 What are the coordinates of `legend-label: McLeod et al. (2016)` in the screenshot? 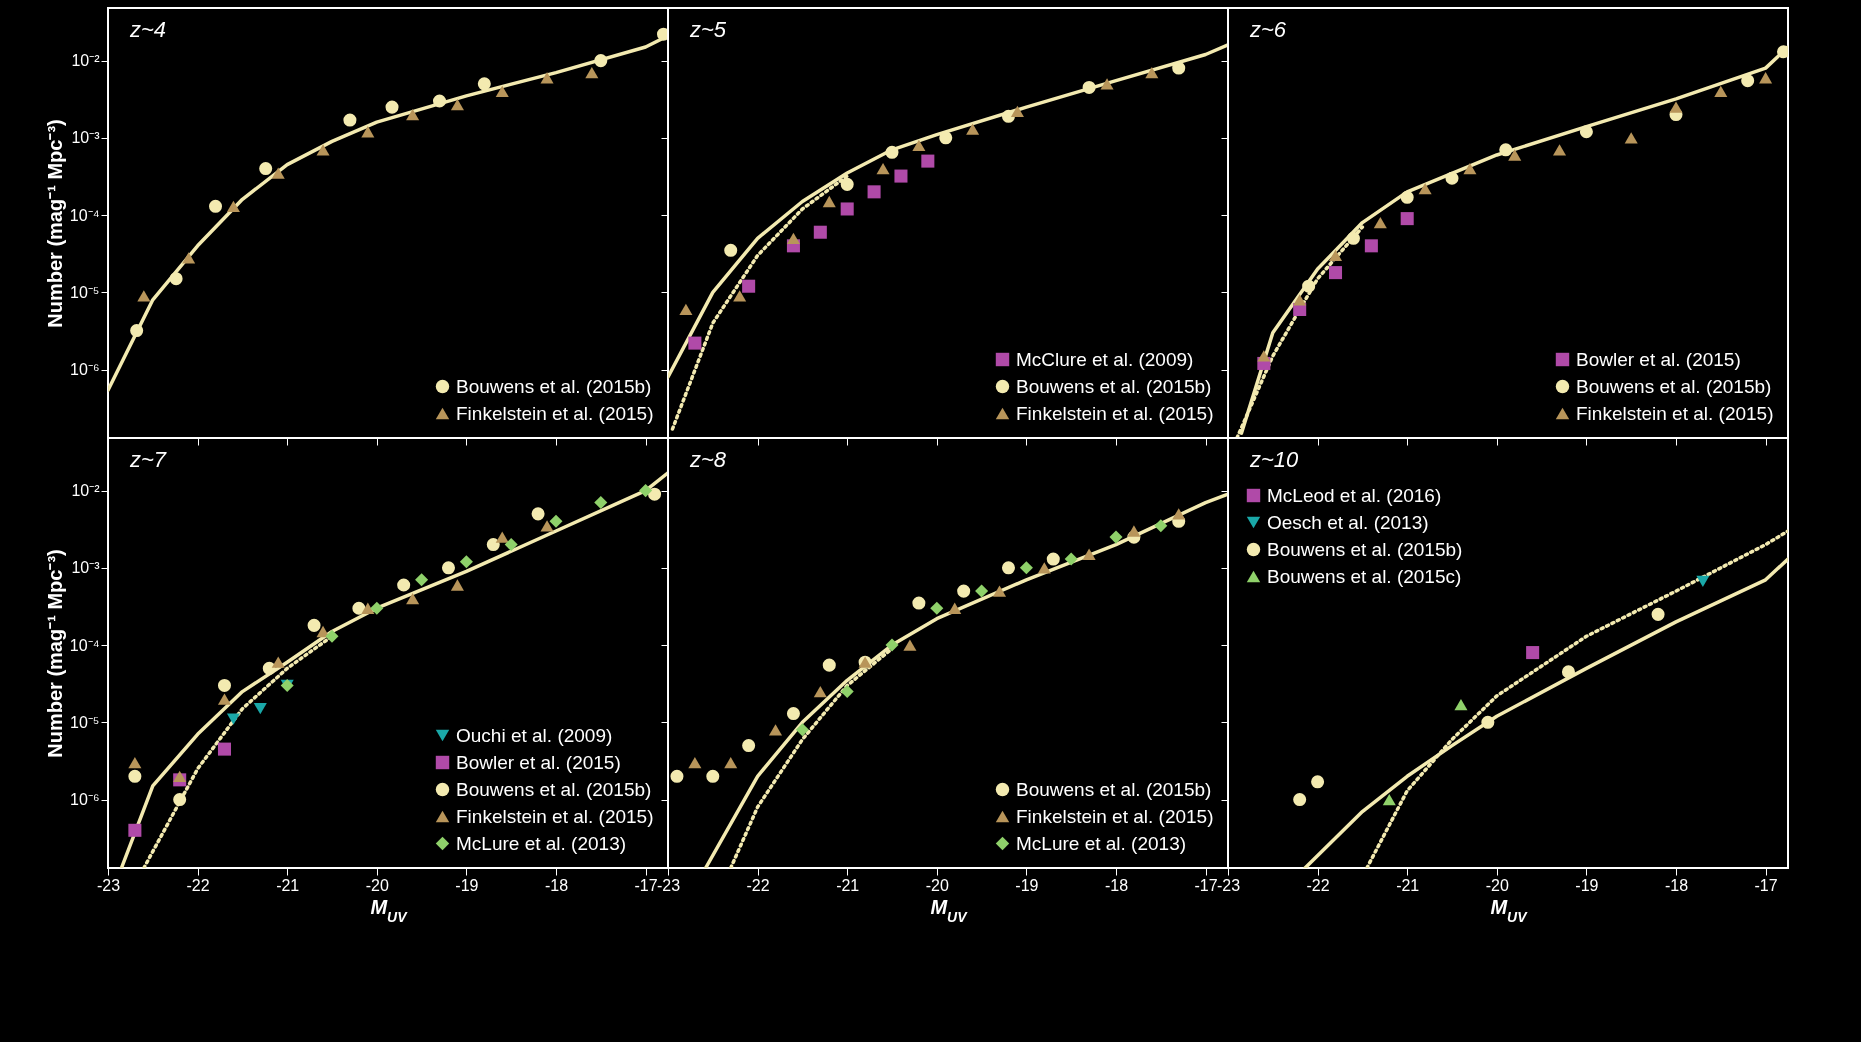 It's located at (1354, 495).